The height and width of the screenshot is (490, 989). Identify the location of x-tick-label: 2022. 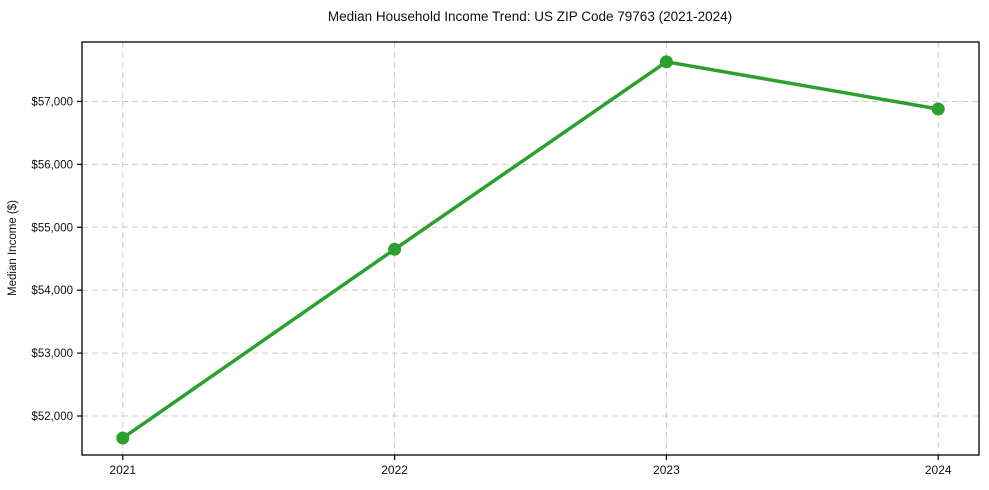
(394, 470).